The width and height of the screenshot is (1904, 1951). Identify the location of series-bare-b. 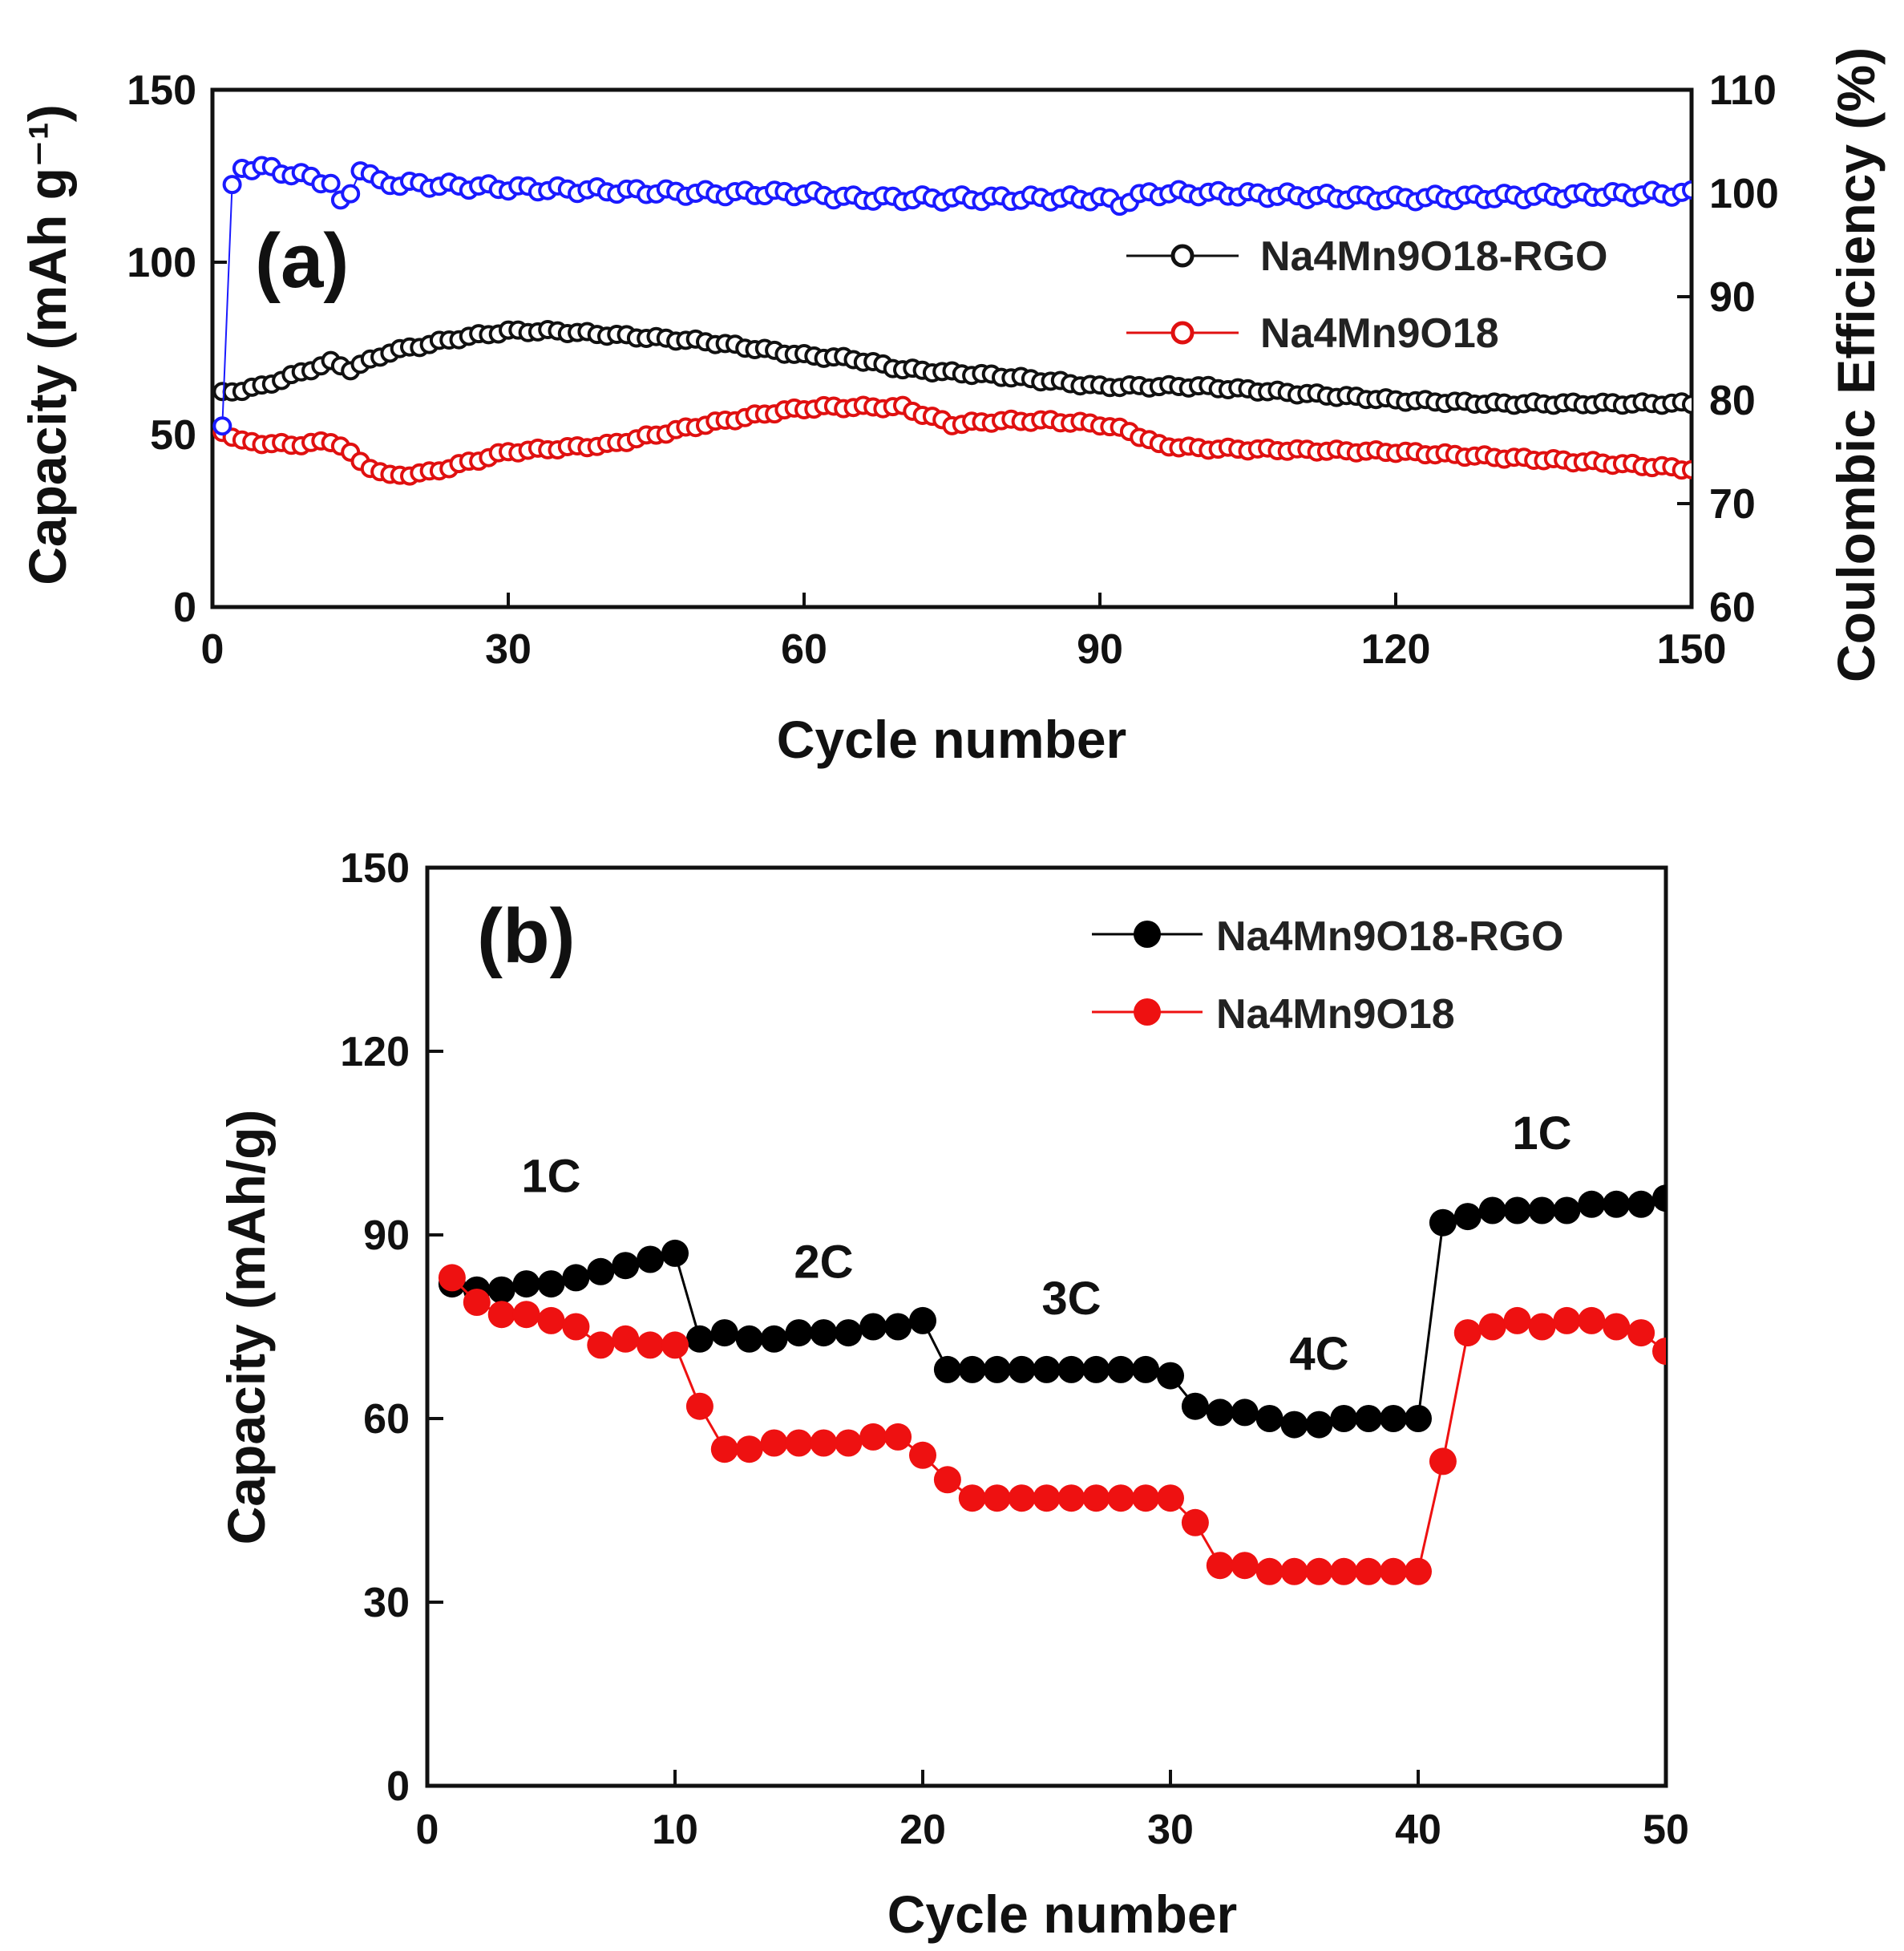
(1052, 1424).